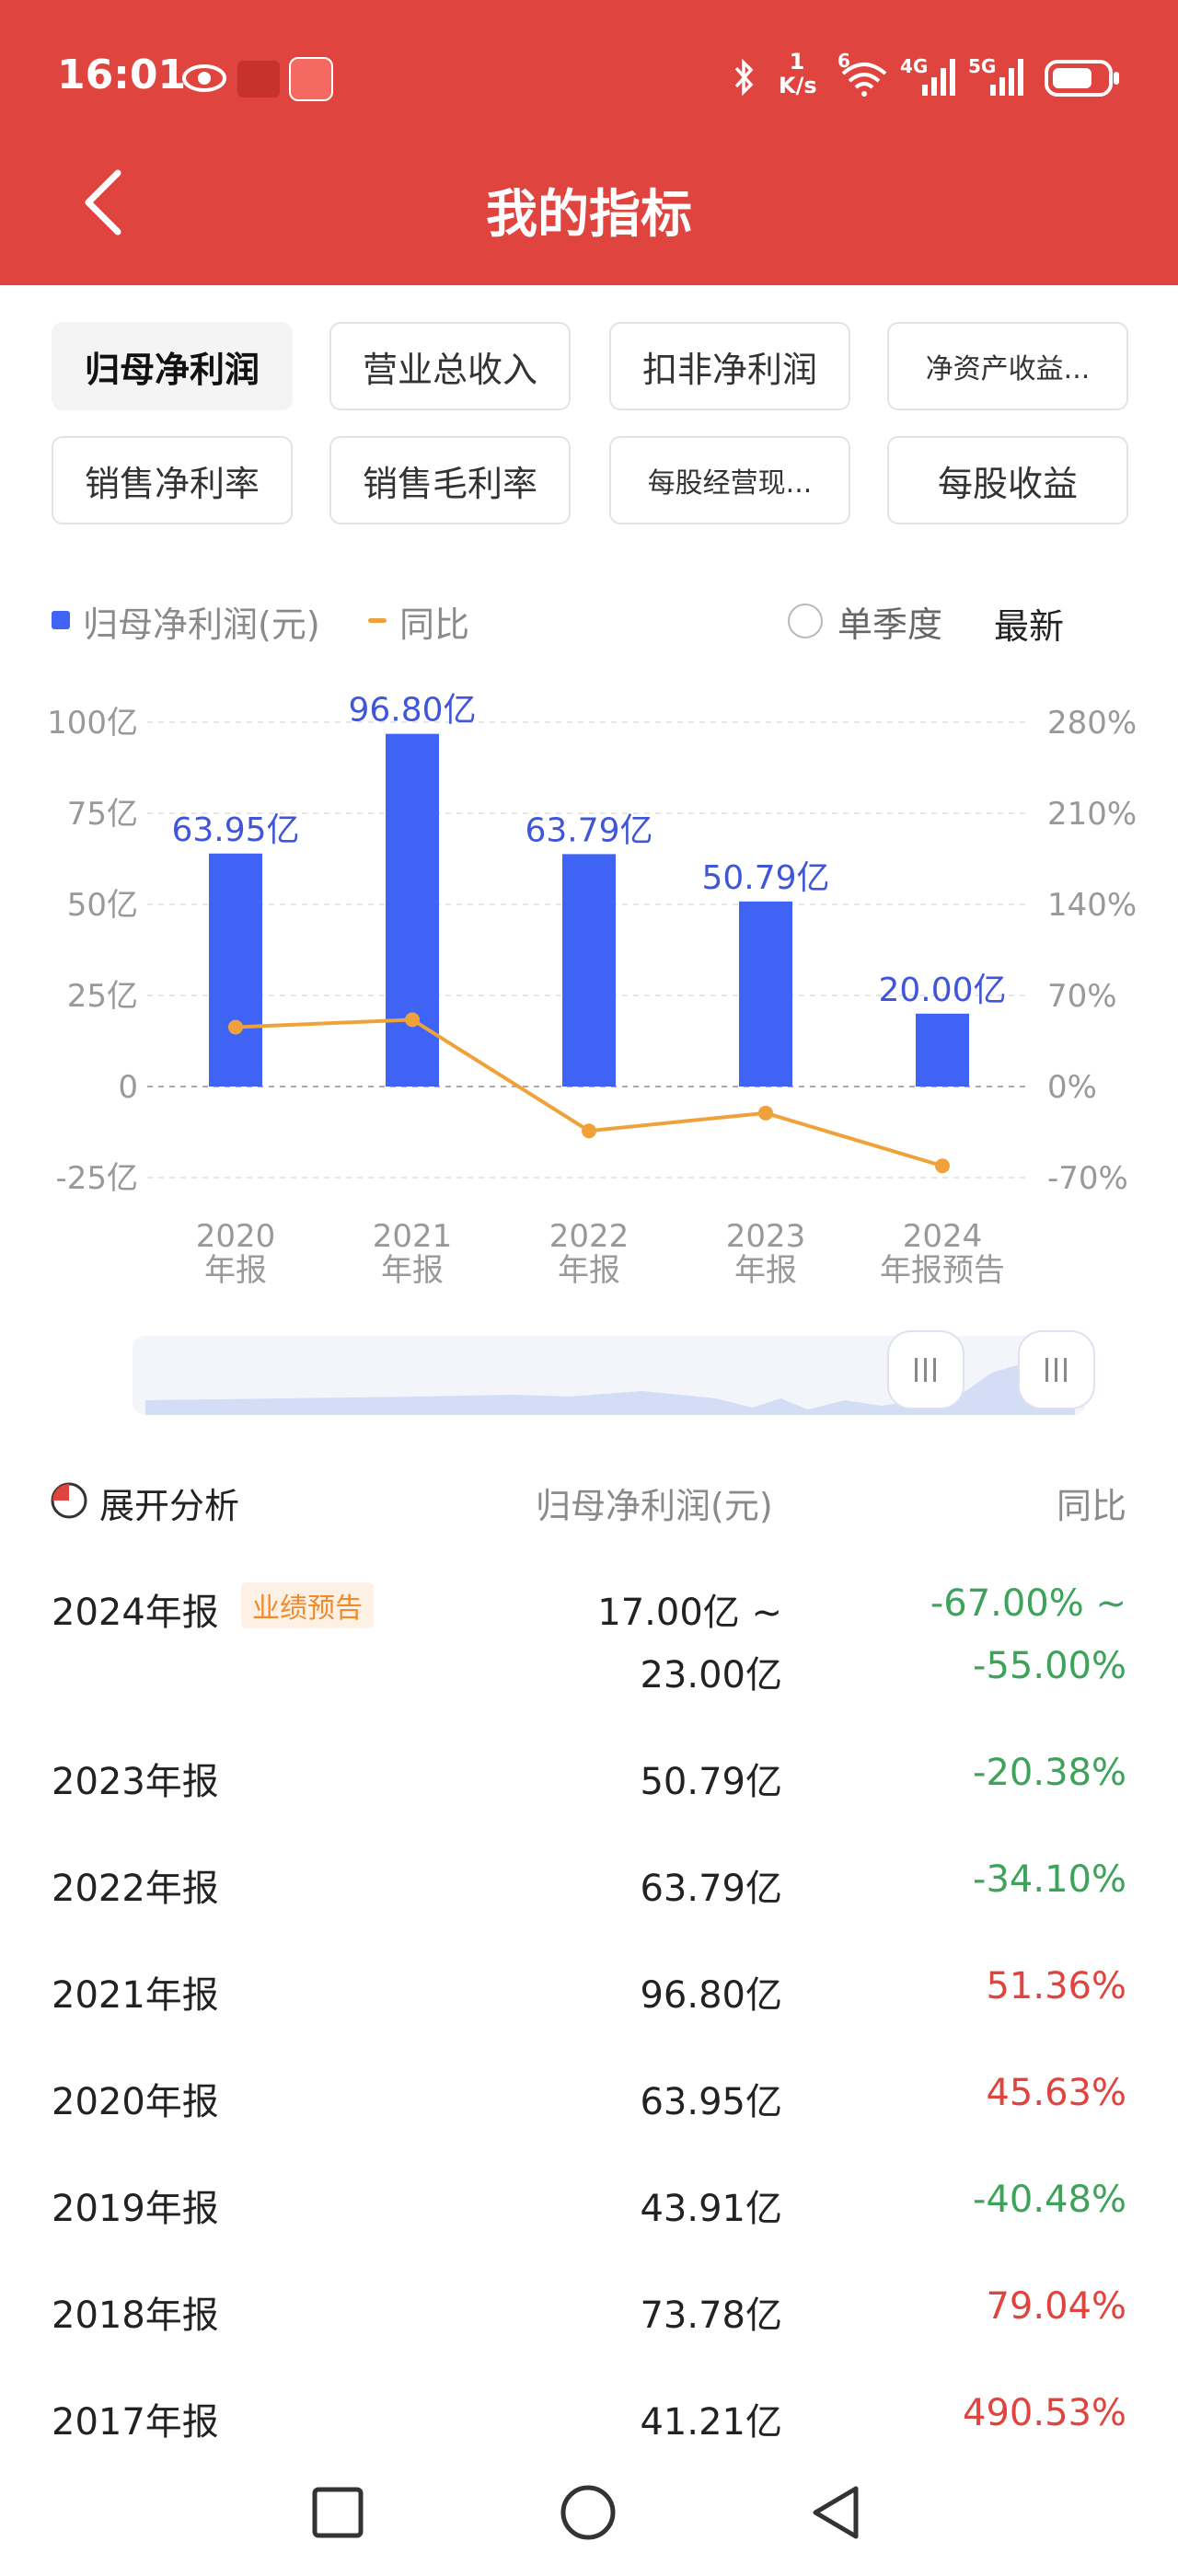 The width and height of the screenshot is (1178, 2576). What do you see at coordinates (258, 79) in the screenshot?
I see `app-notification-icon` at bounding box center [258, 79].